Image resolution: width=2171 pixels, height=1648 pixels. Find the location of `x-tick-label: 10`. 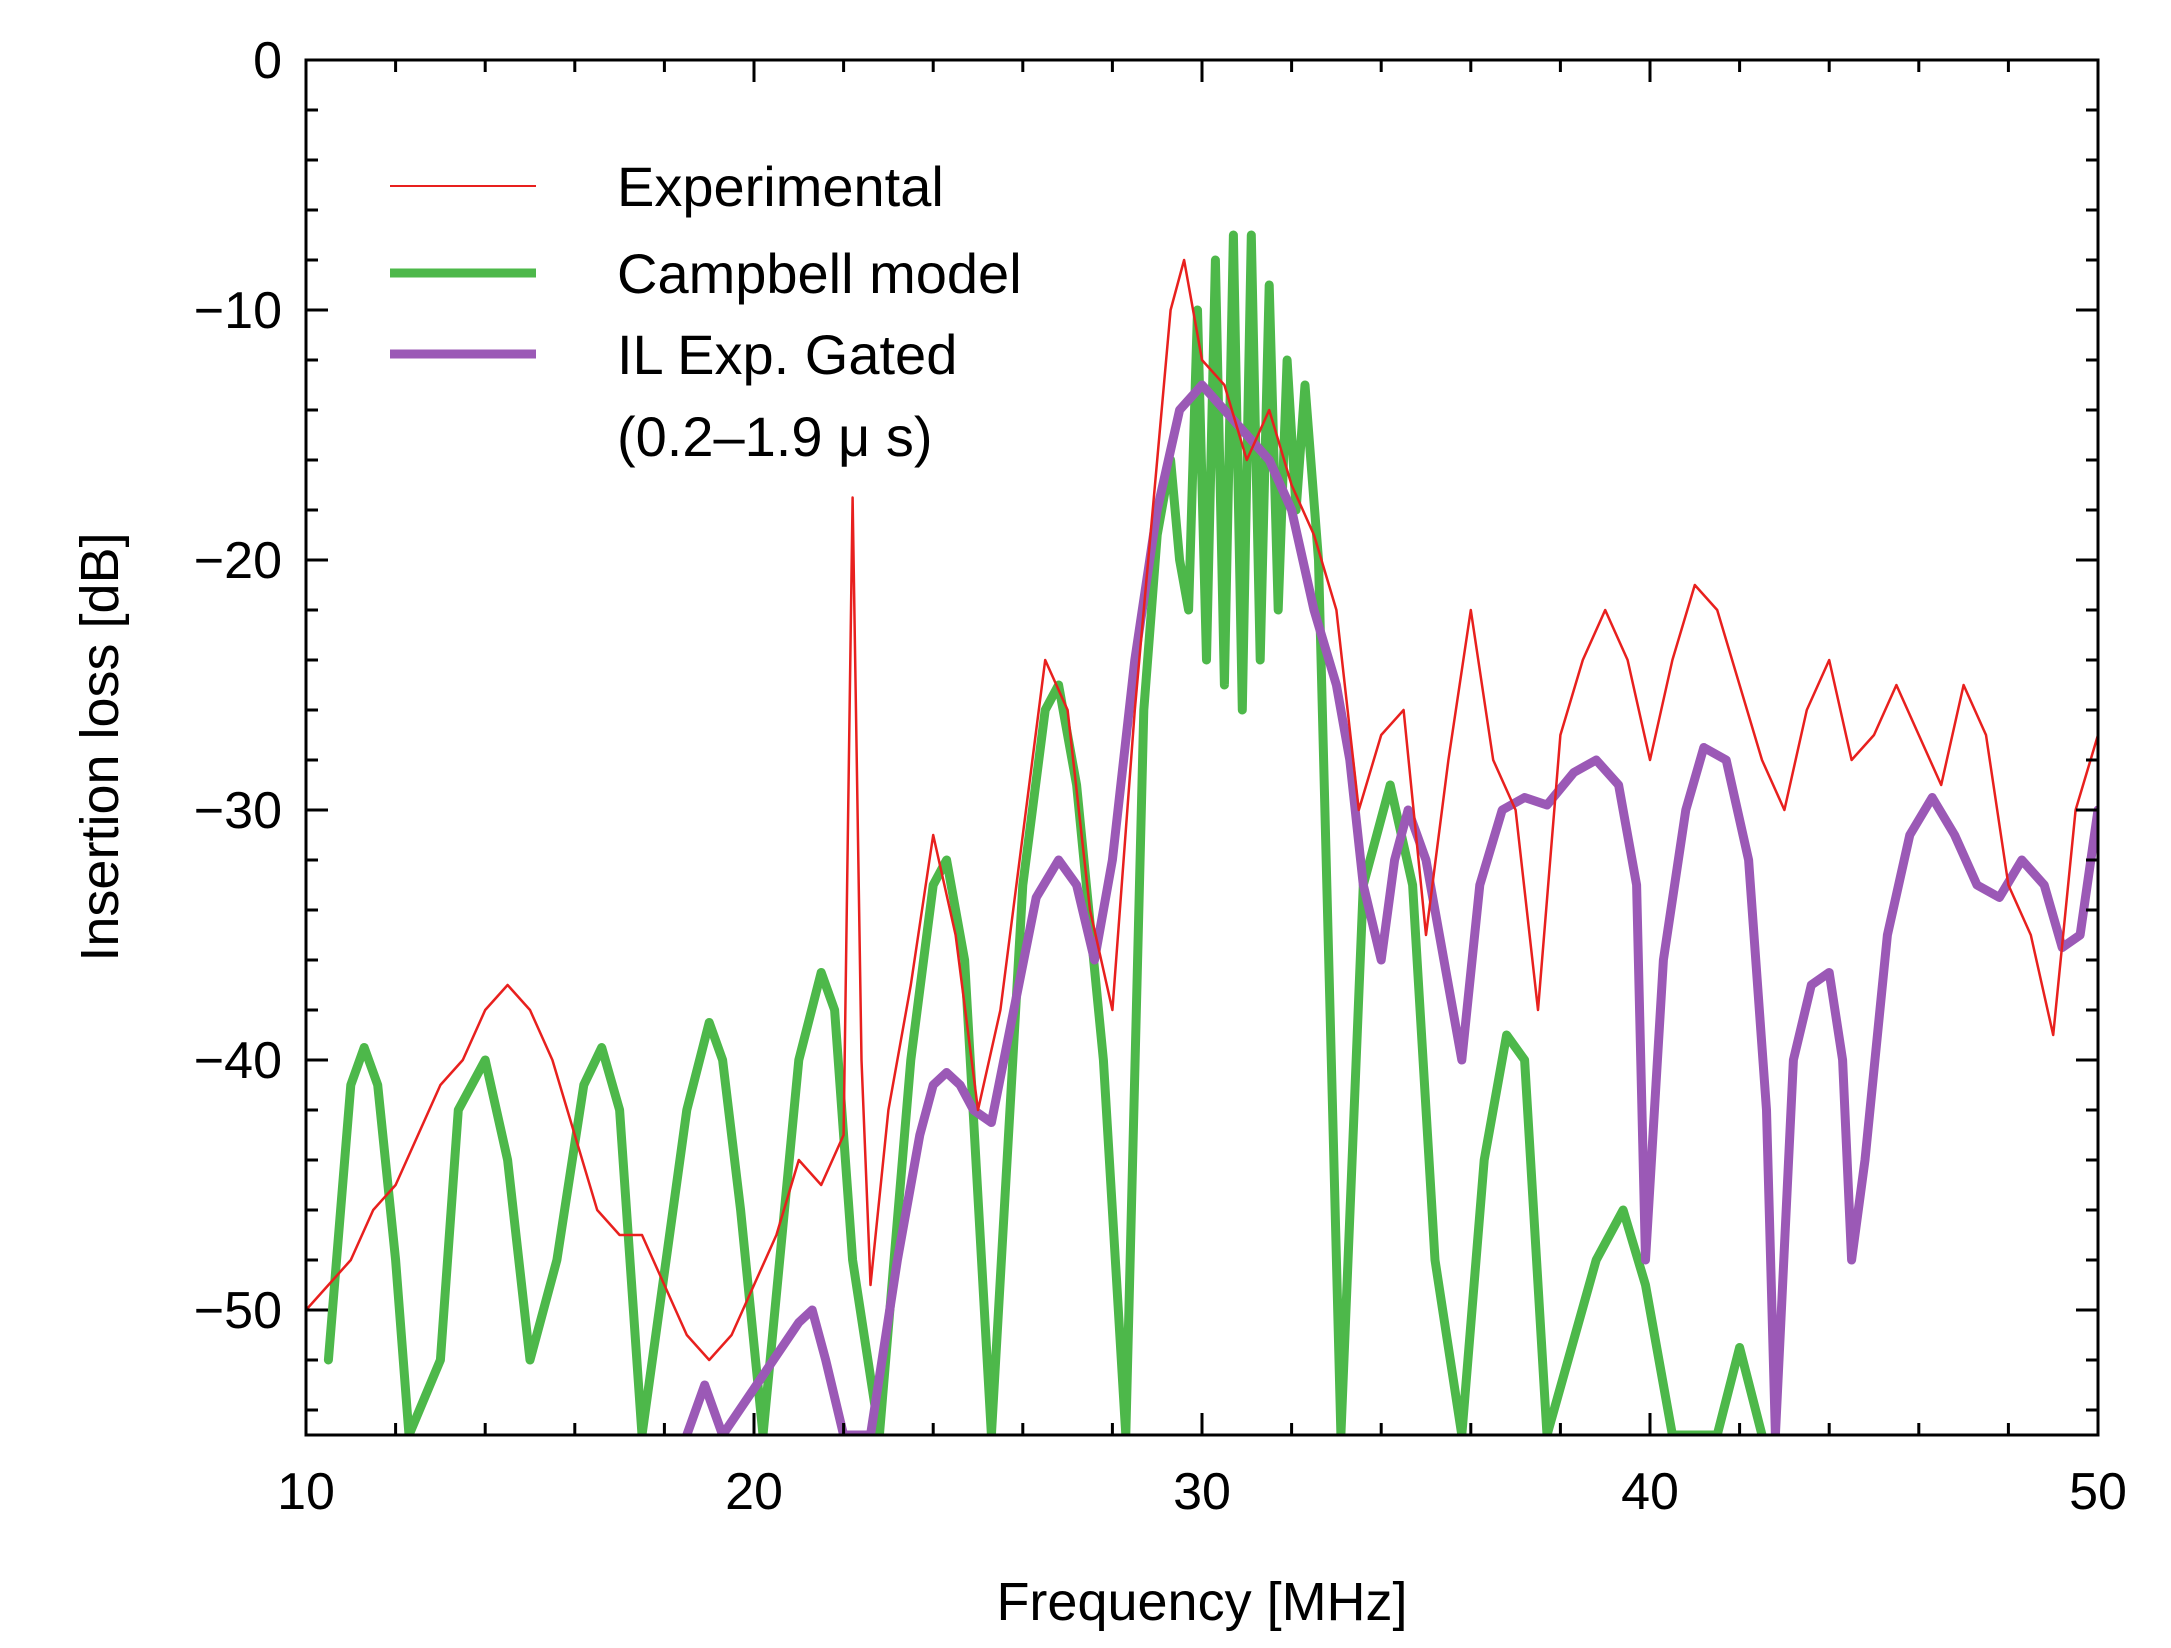

x-tick-label: 10 is located at coordinates (306, 1492).